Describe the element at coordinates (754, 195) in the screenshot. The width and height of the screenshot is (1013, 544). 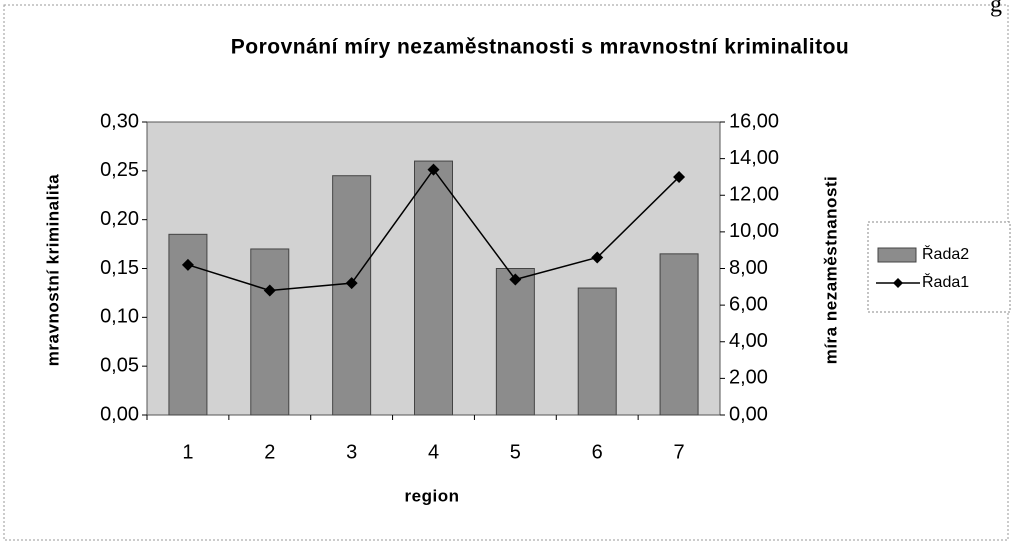
I see `y2-tick-label: 12,00` at that location.